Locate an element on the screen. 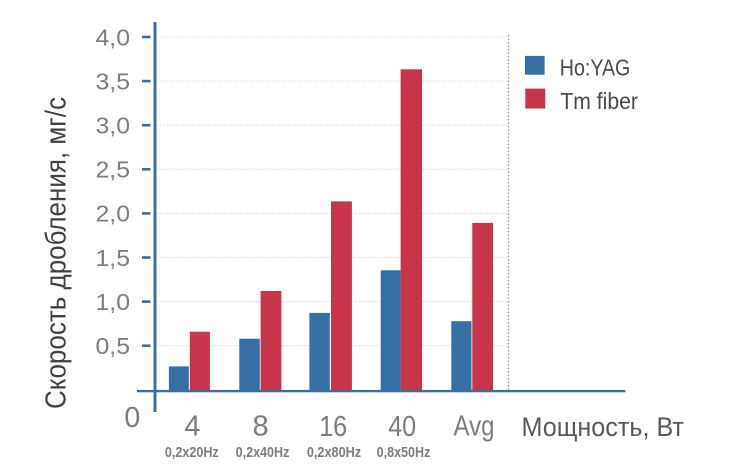 Image resolution: width=743 pixels, height=470 pixels. svg-text: 16 is located at coordinates (333, 427).